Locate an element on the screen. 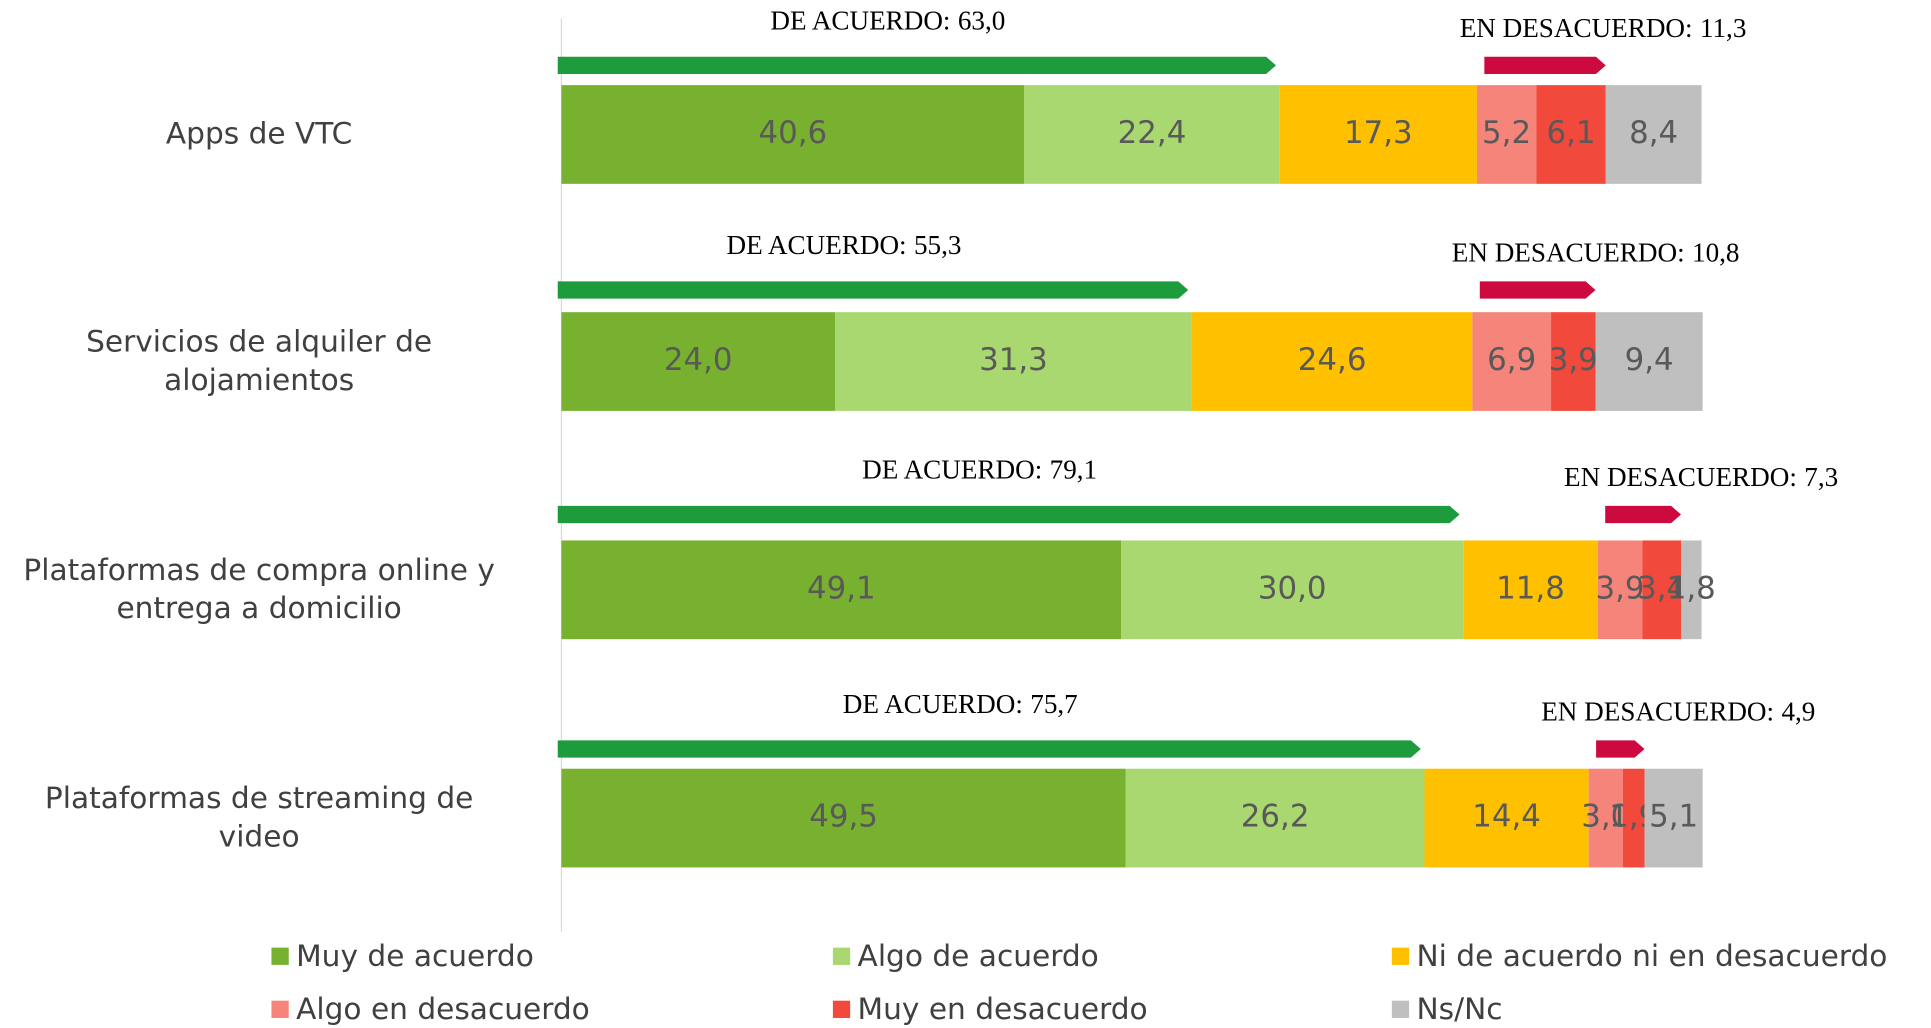 The image size is (1931, 1028). legend-label: Ni de acuerdo ni en desacuerdo is located at coordinates (1652, 956).